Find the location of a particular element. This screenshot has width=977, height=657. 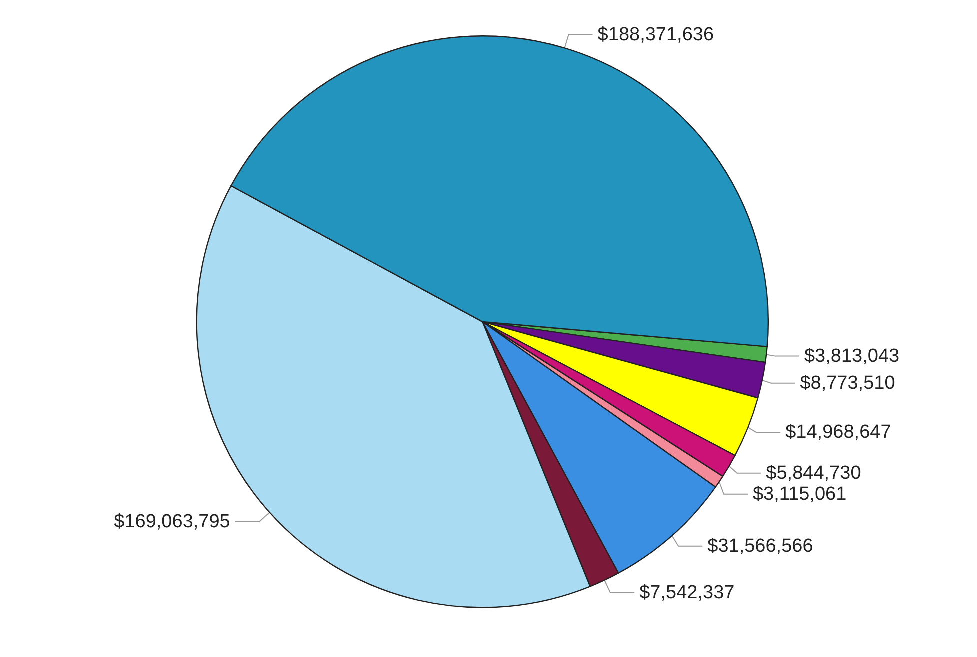

data-label: $8,773,510 is located at coordinates (848, 383).